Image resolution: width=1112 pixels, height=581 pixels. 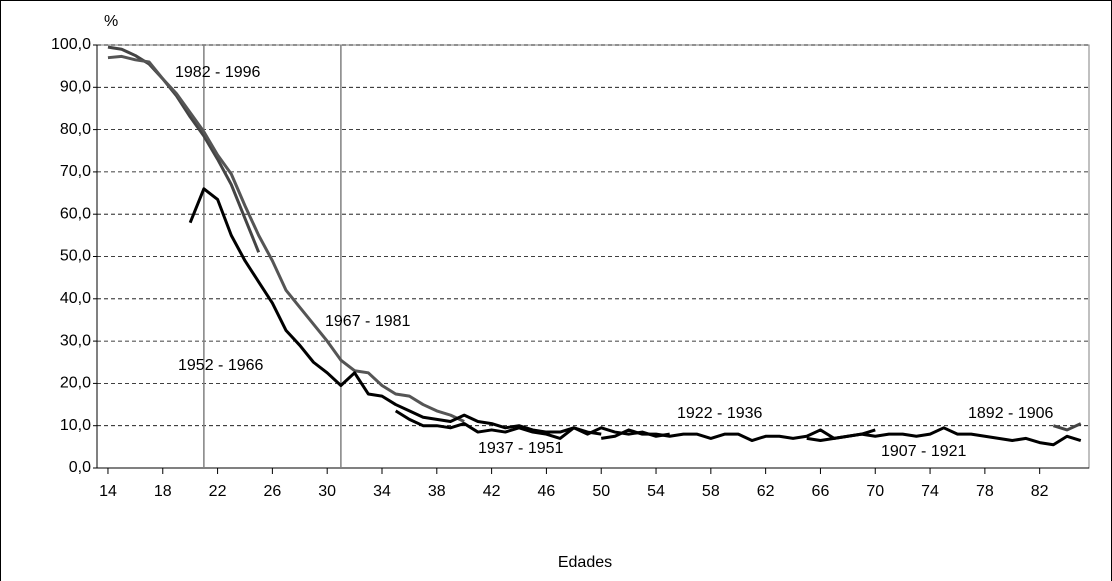 I want to click on x-tick-label: 58, so click(x=711, y=491).